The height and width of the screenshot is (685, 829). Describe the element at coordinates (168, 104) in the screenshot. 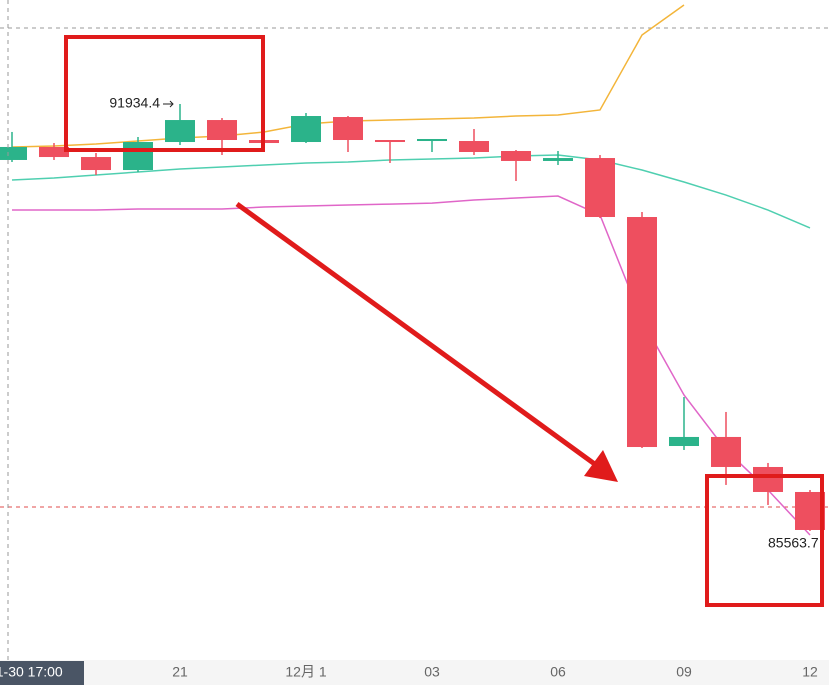

I see `high-arrow` at that location.